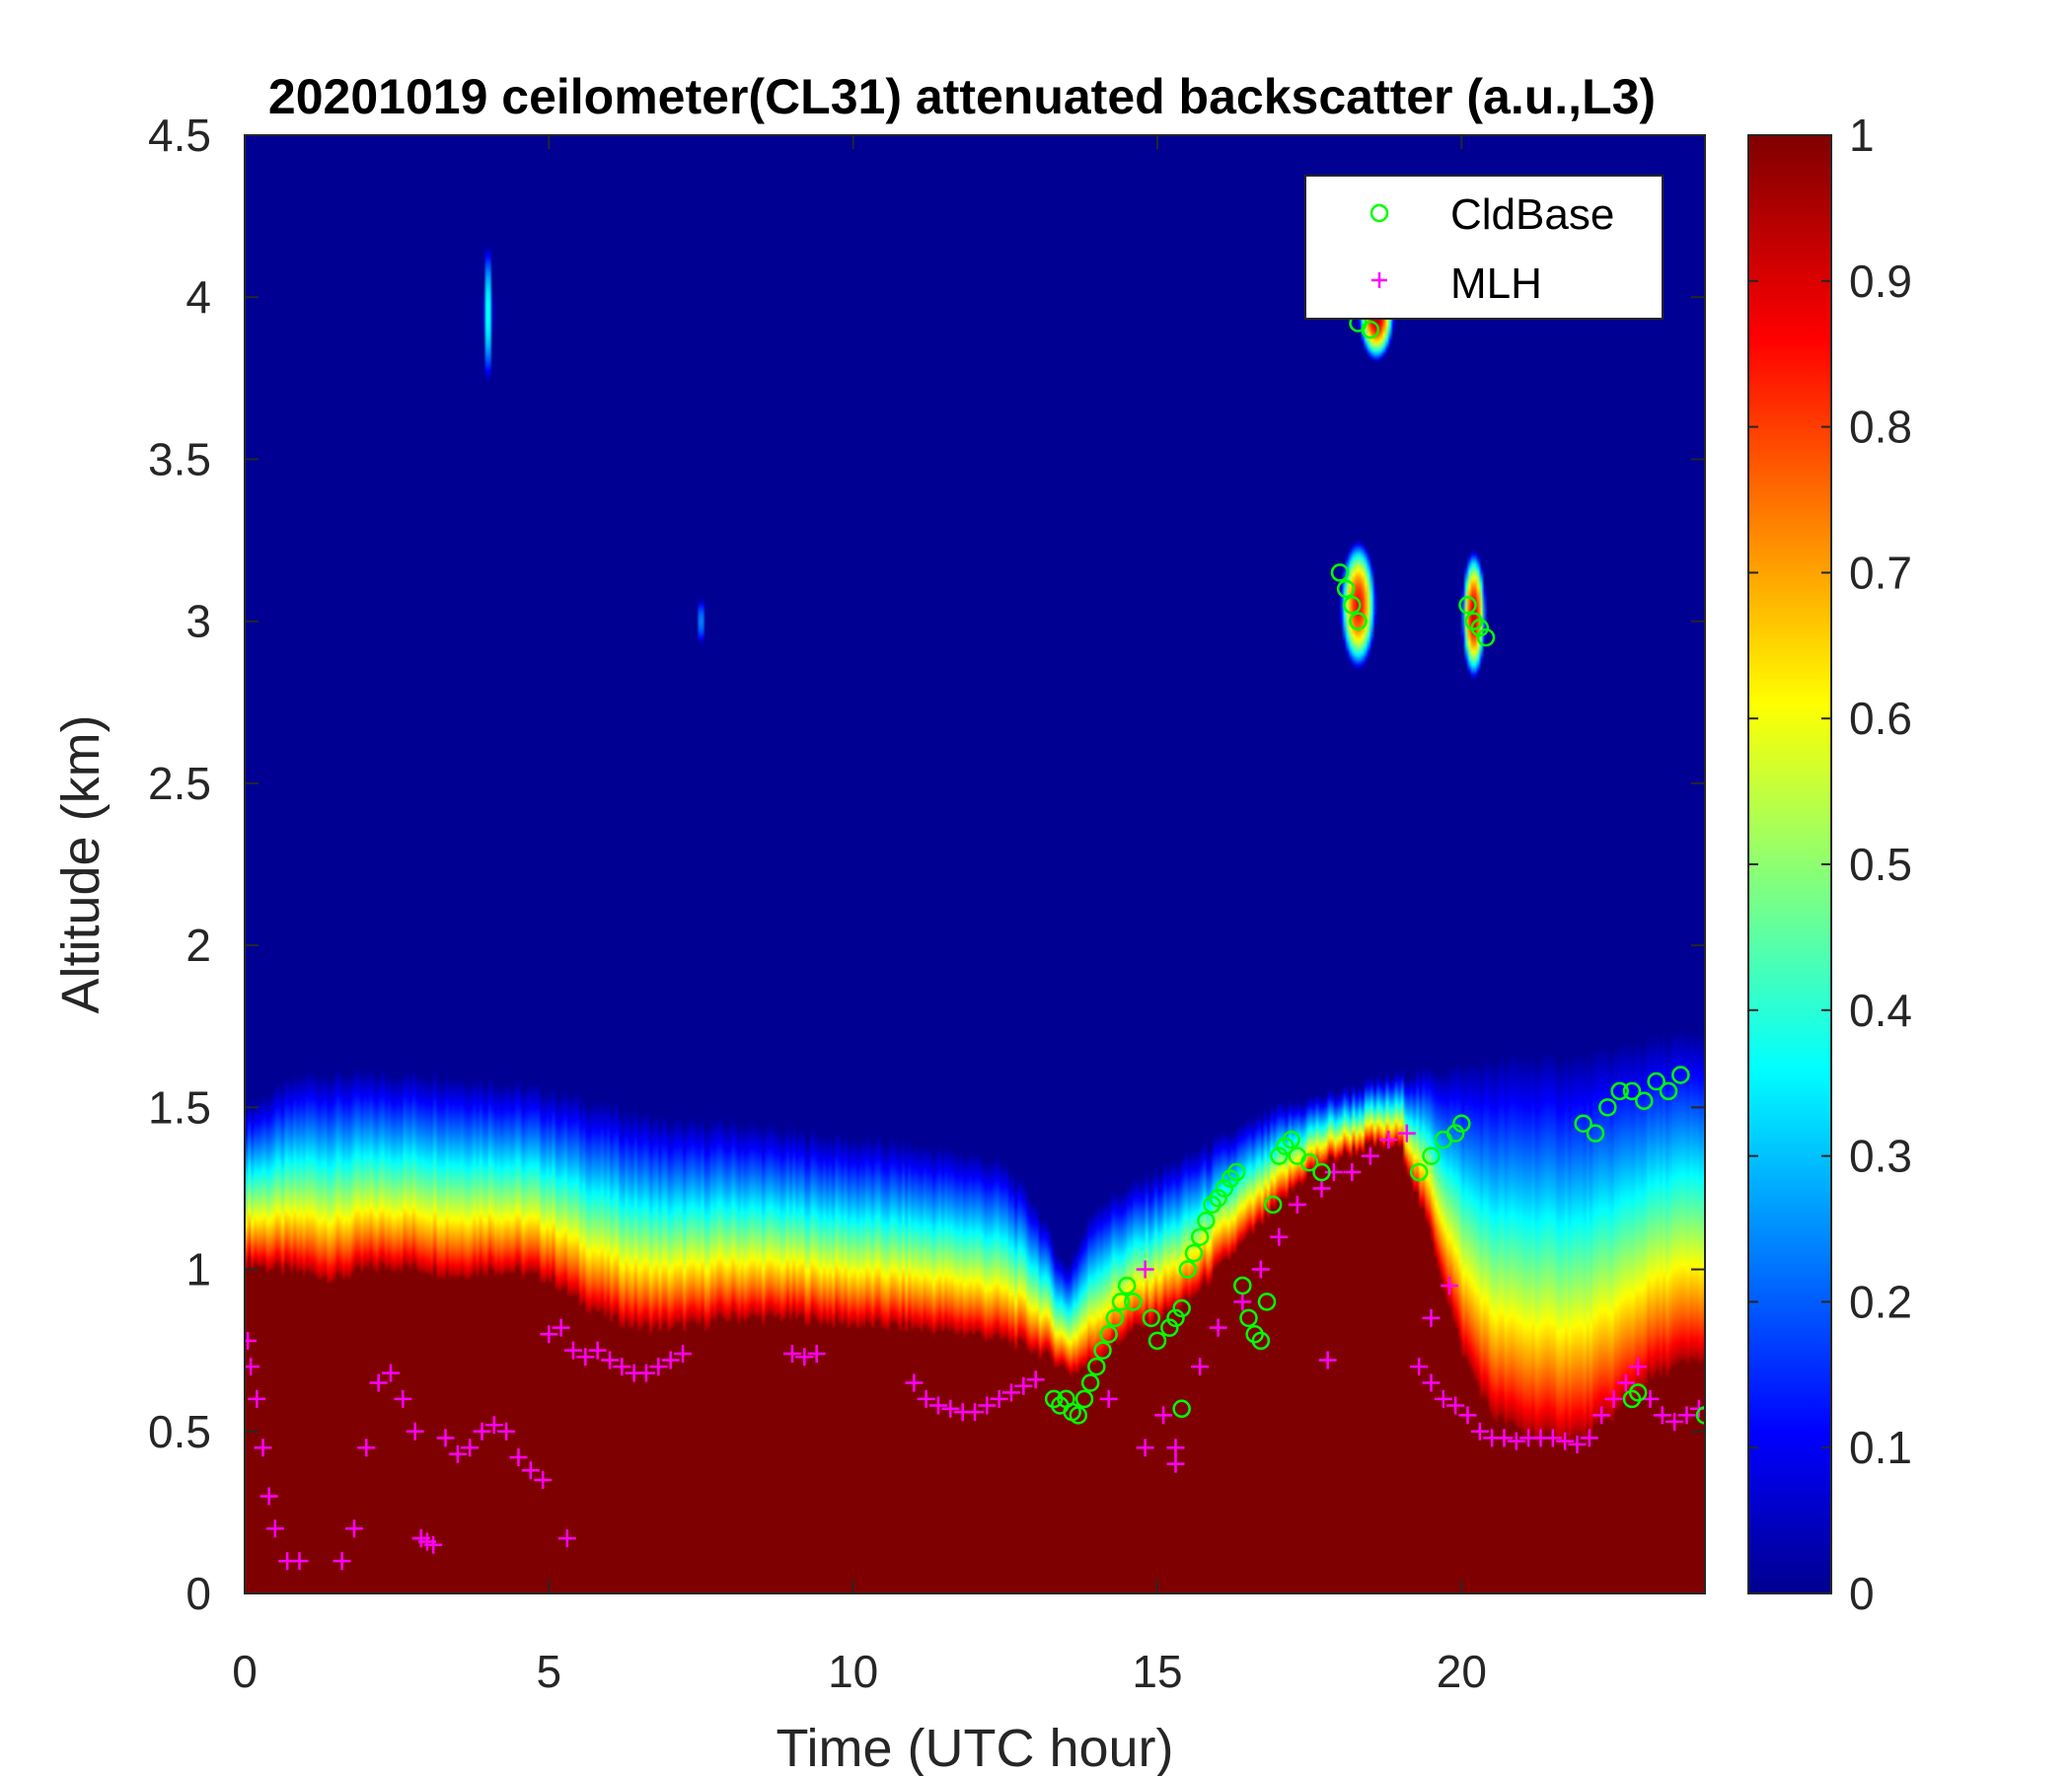  I want to click on y-axis-label: Altitude (km), so click(81, 864).